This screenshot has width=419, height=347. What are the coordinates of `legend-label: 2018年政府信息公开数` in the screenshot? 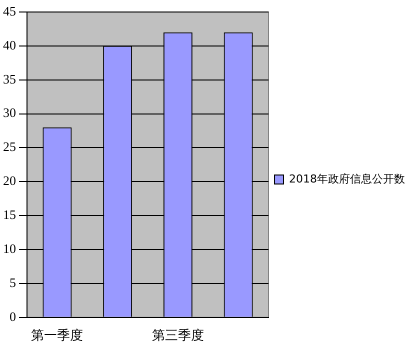 It's located at (347, 179).